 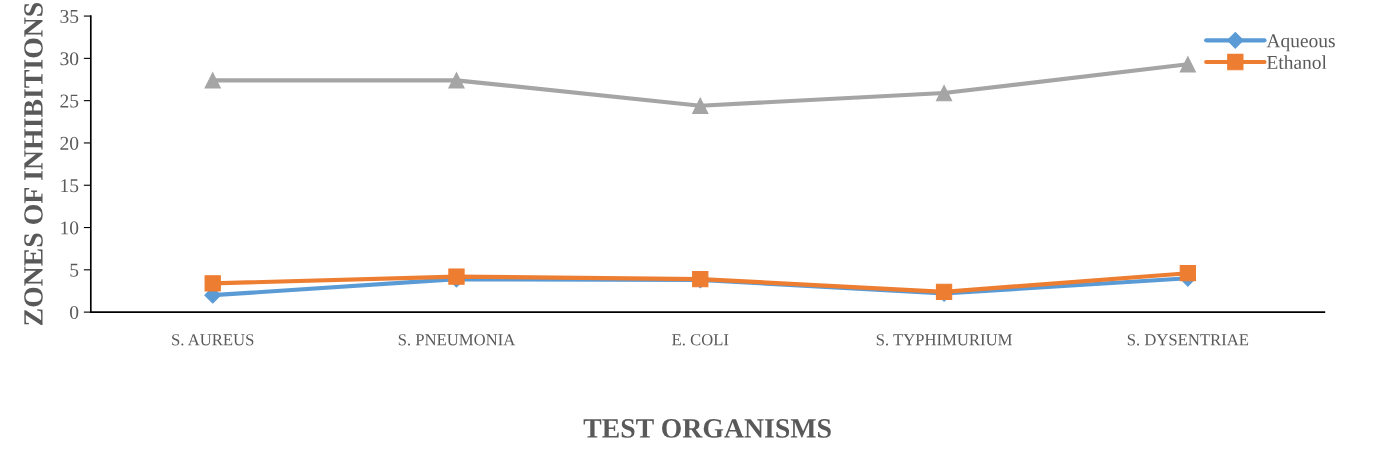 What do you see at coordinates (1188, 340) in the screenshot?
I see `x-tick-label: S. DYSENTRIAE` at bounding box center [1188, 340].